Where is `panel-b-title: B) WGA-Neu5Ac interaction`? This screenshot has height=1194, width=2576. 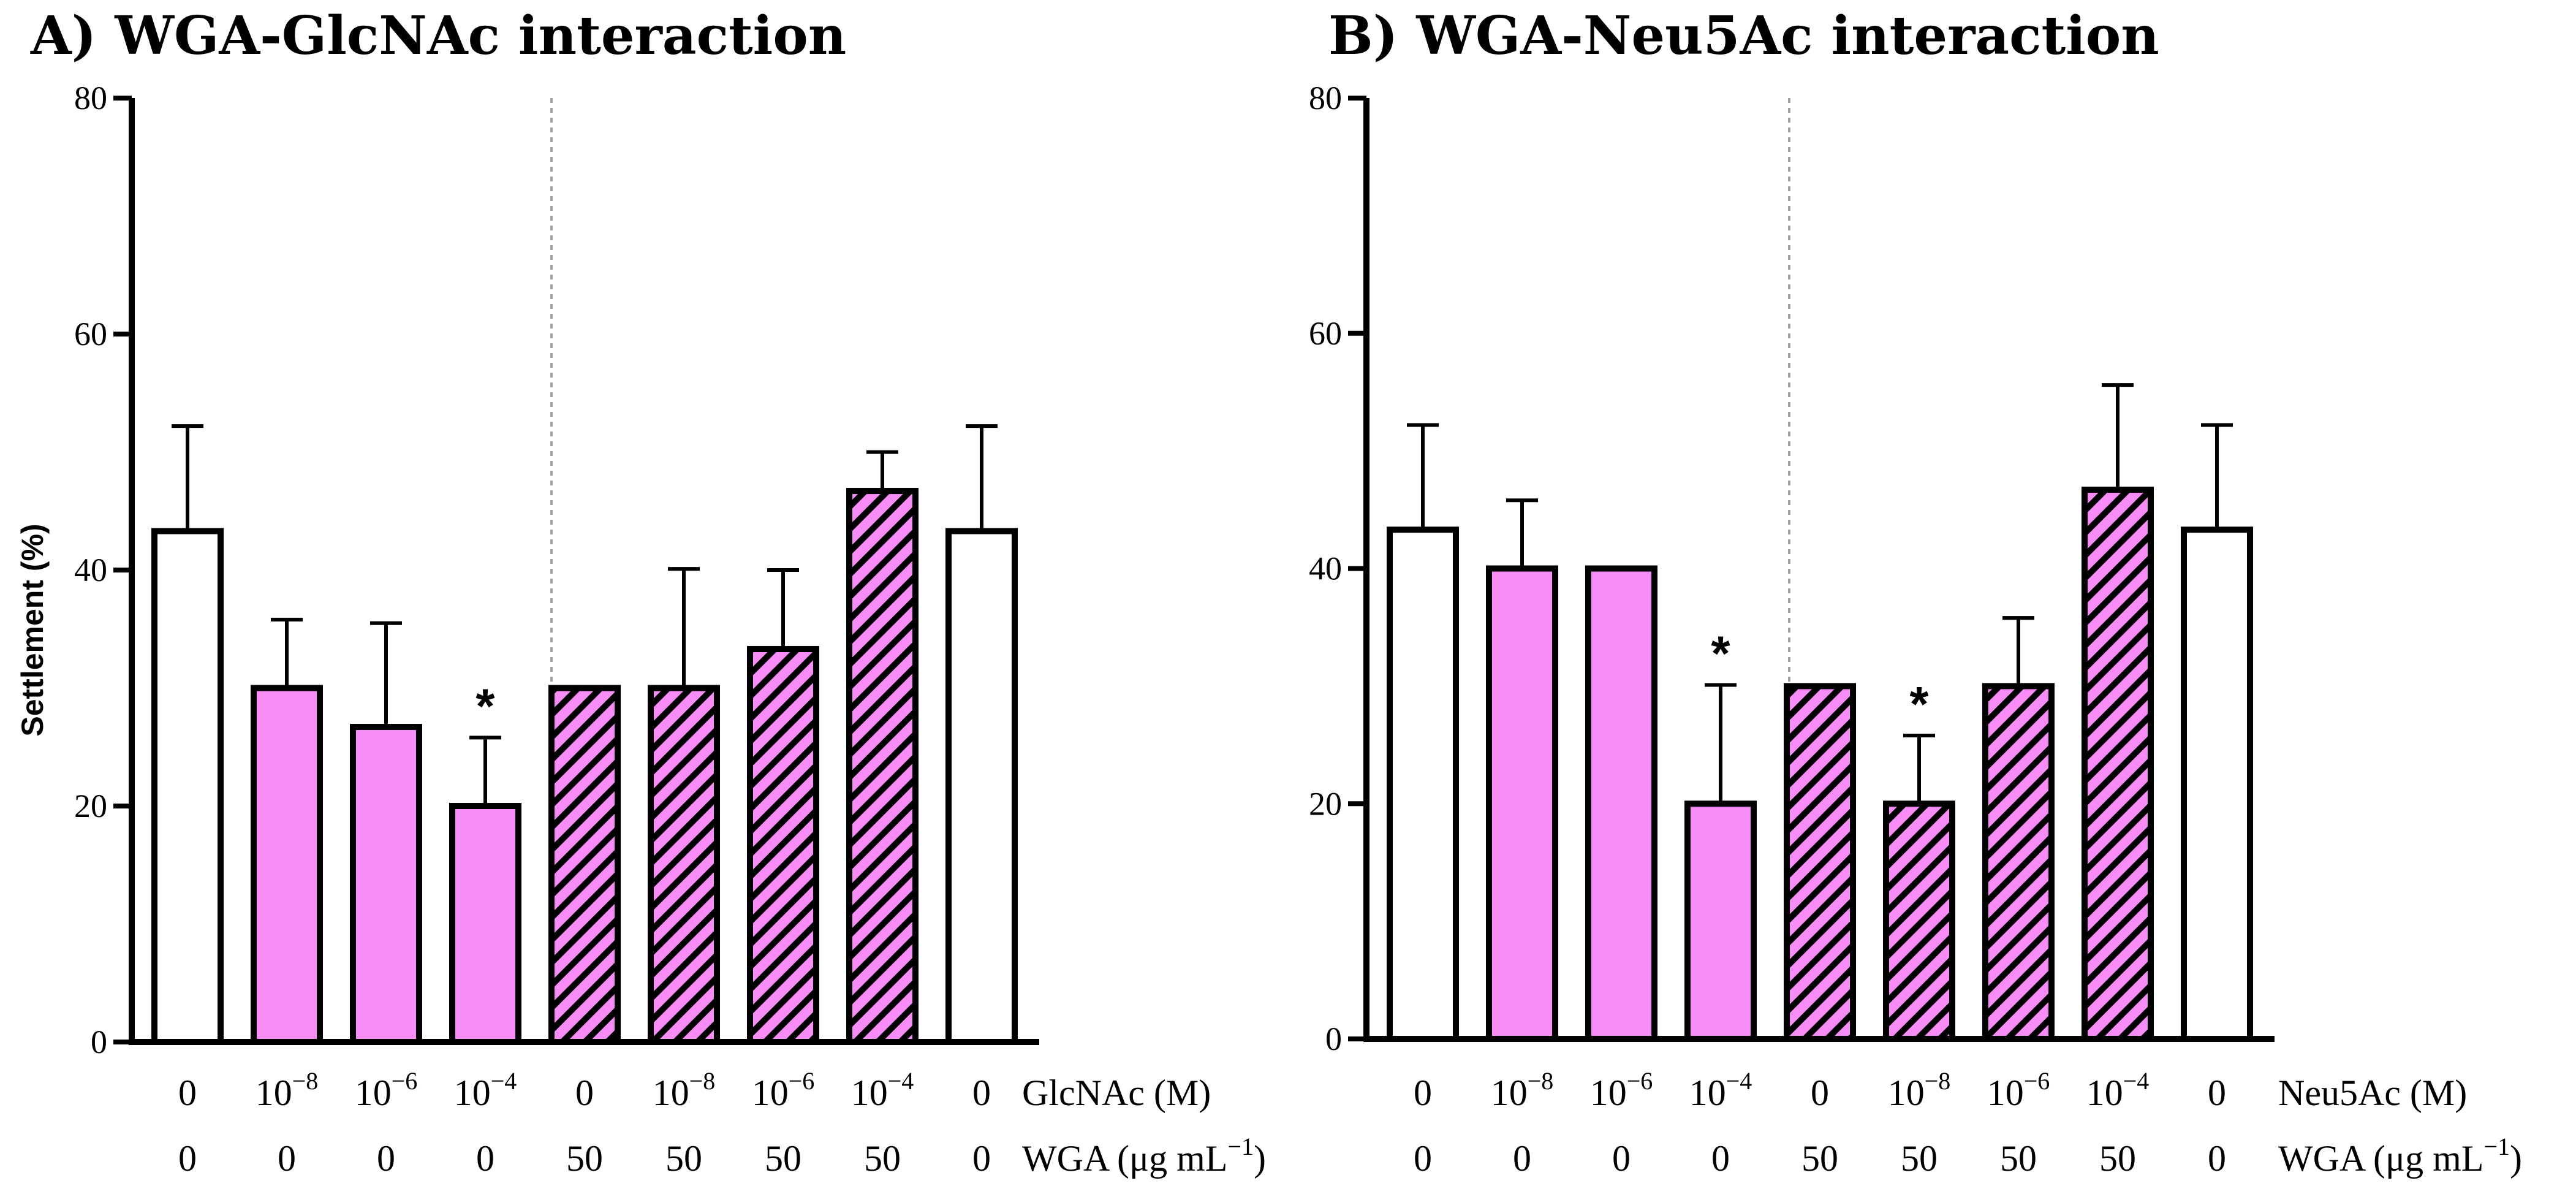
panel-b-title: B) WGA-Neu5Ac interaction is located at coordinates (1743, 36).